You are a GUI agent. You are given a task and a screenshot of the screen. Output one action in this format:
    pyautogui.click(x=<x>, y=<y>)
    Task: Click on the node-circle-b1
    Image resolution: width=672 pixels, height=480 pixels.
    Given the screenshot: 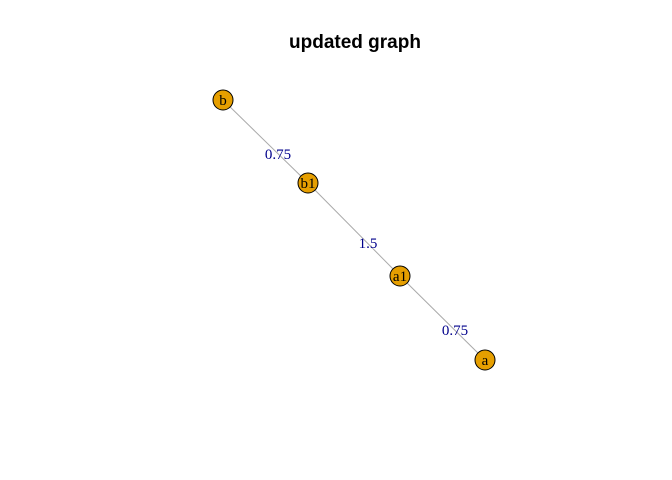 What is the action you would take?
    pyautogui.click(x=308, y=183)
    